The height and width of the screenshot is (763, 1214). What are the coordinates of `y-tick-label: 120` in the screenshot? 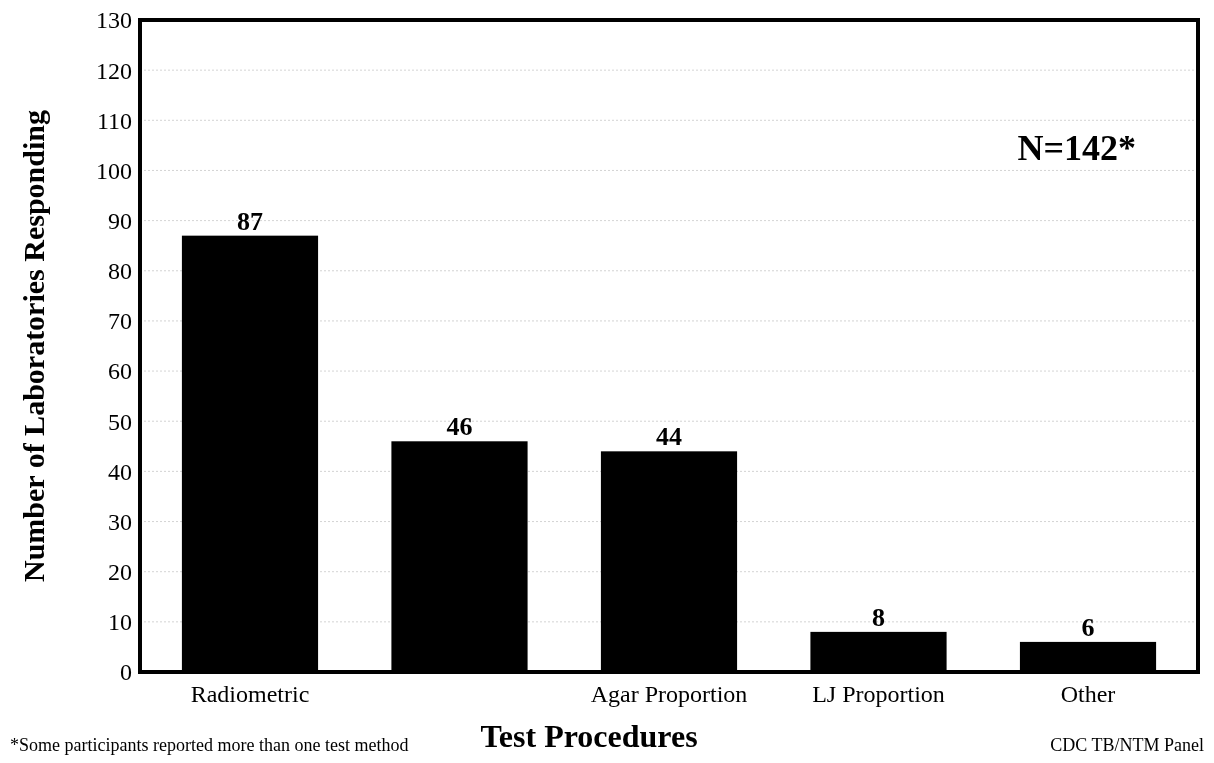 It's located at (114, 70).